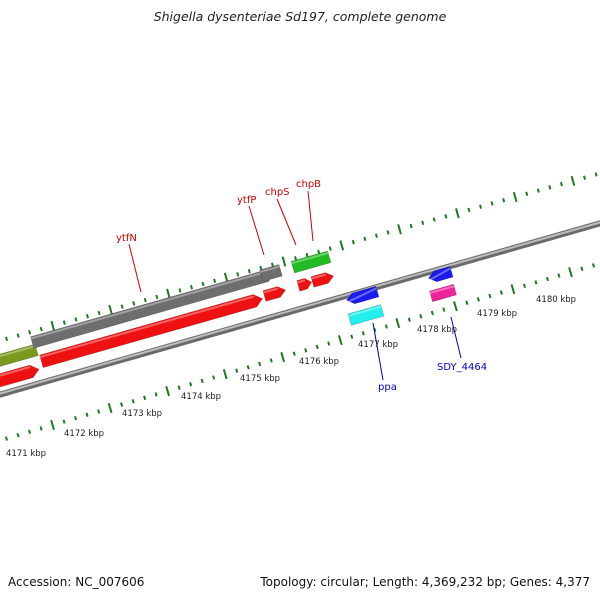 The height and width of the screenshot is (600, 600). I want to click on kbp-label-4180: 4180 kbp, so click(556, 300).